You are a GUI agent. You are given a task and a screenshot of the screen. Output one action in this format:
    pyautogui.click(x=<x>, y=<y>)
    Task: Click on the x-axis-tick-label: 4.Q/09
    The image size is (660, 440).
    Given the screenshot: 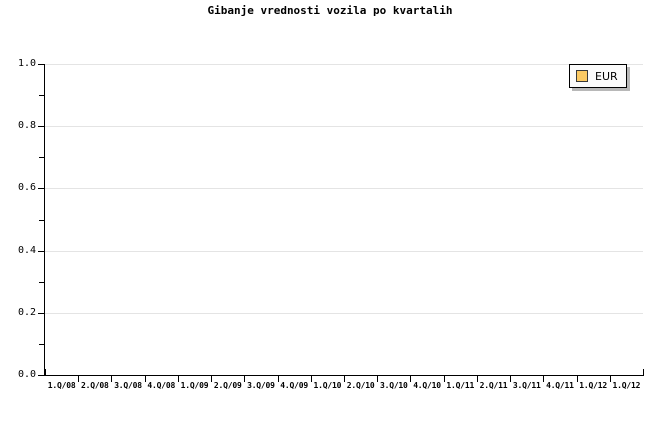 What is the action you would take?
    pyautogui.click(x=294, y=385)
    